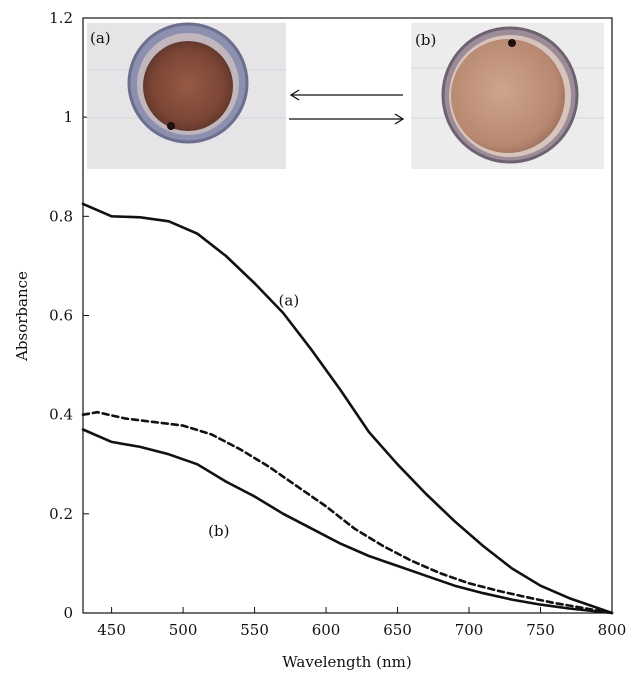  What do you see at coordinates (540, 630) in the screenshot?
I see `x-tick-label: 750` at bounding box center [540, 630].